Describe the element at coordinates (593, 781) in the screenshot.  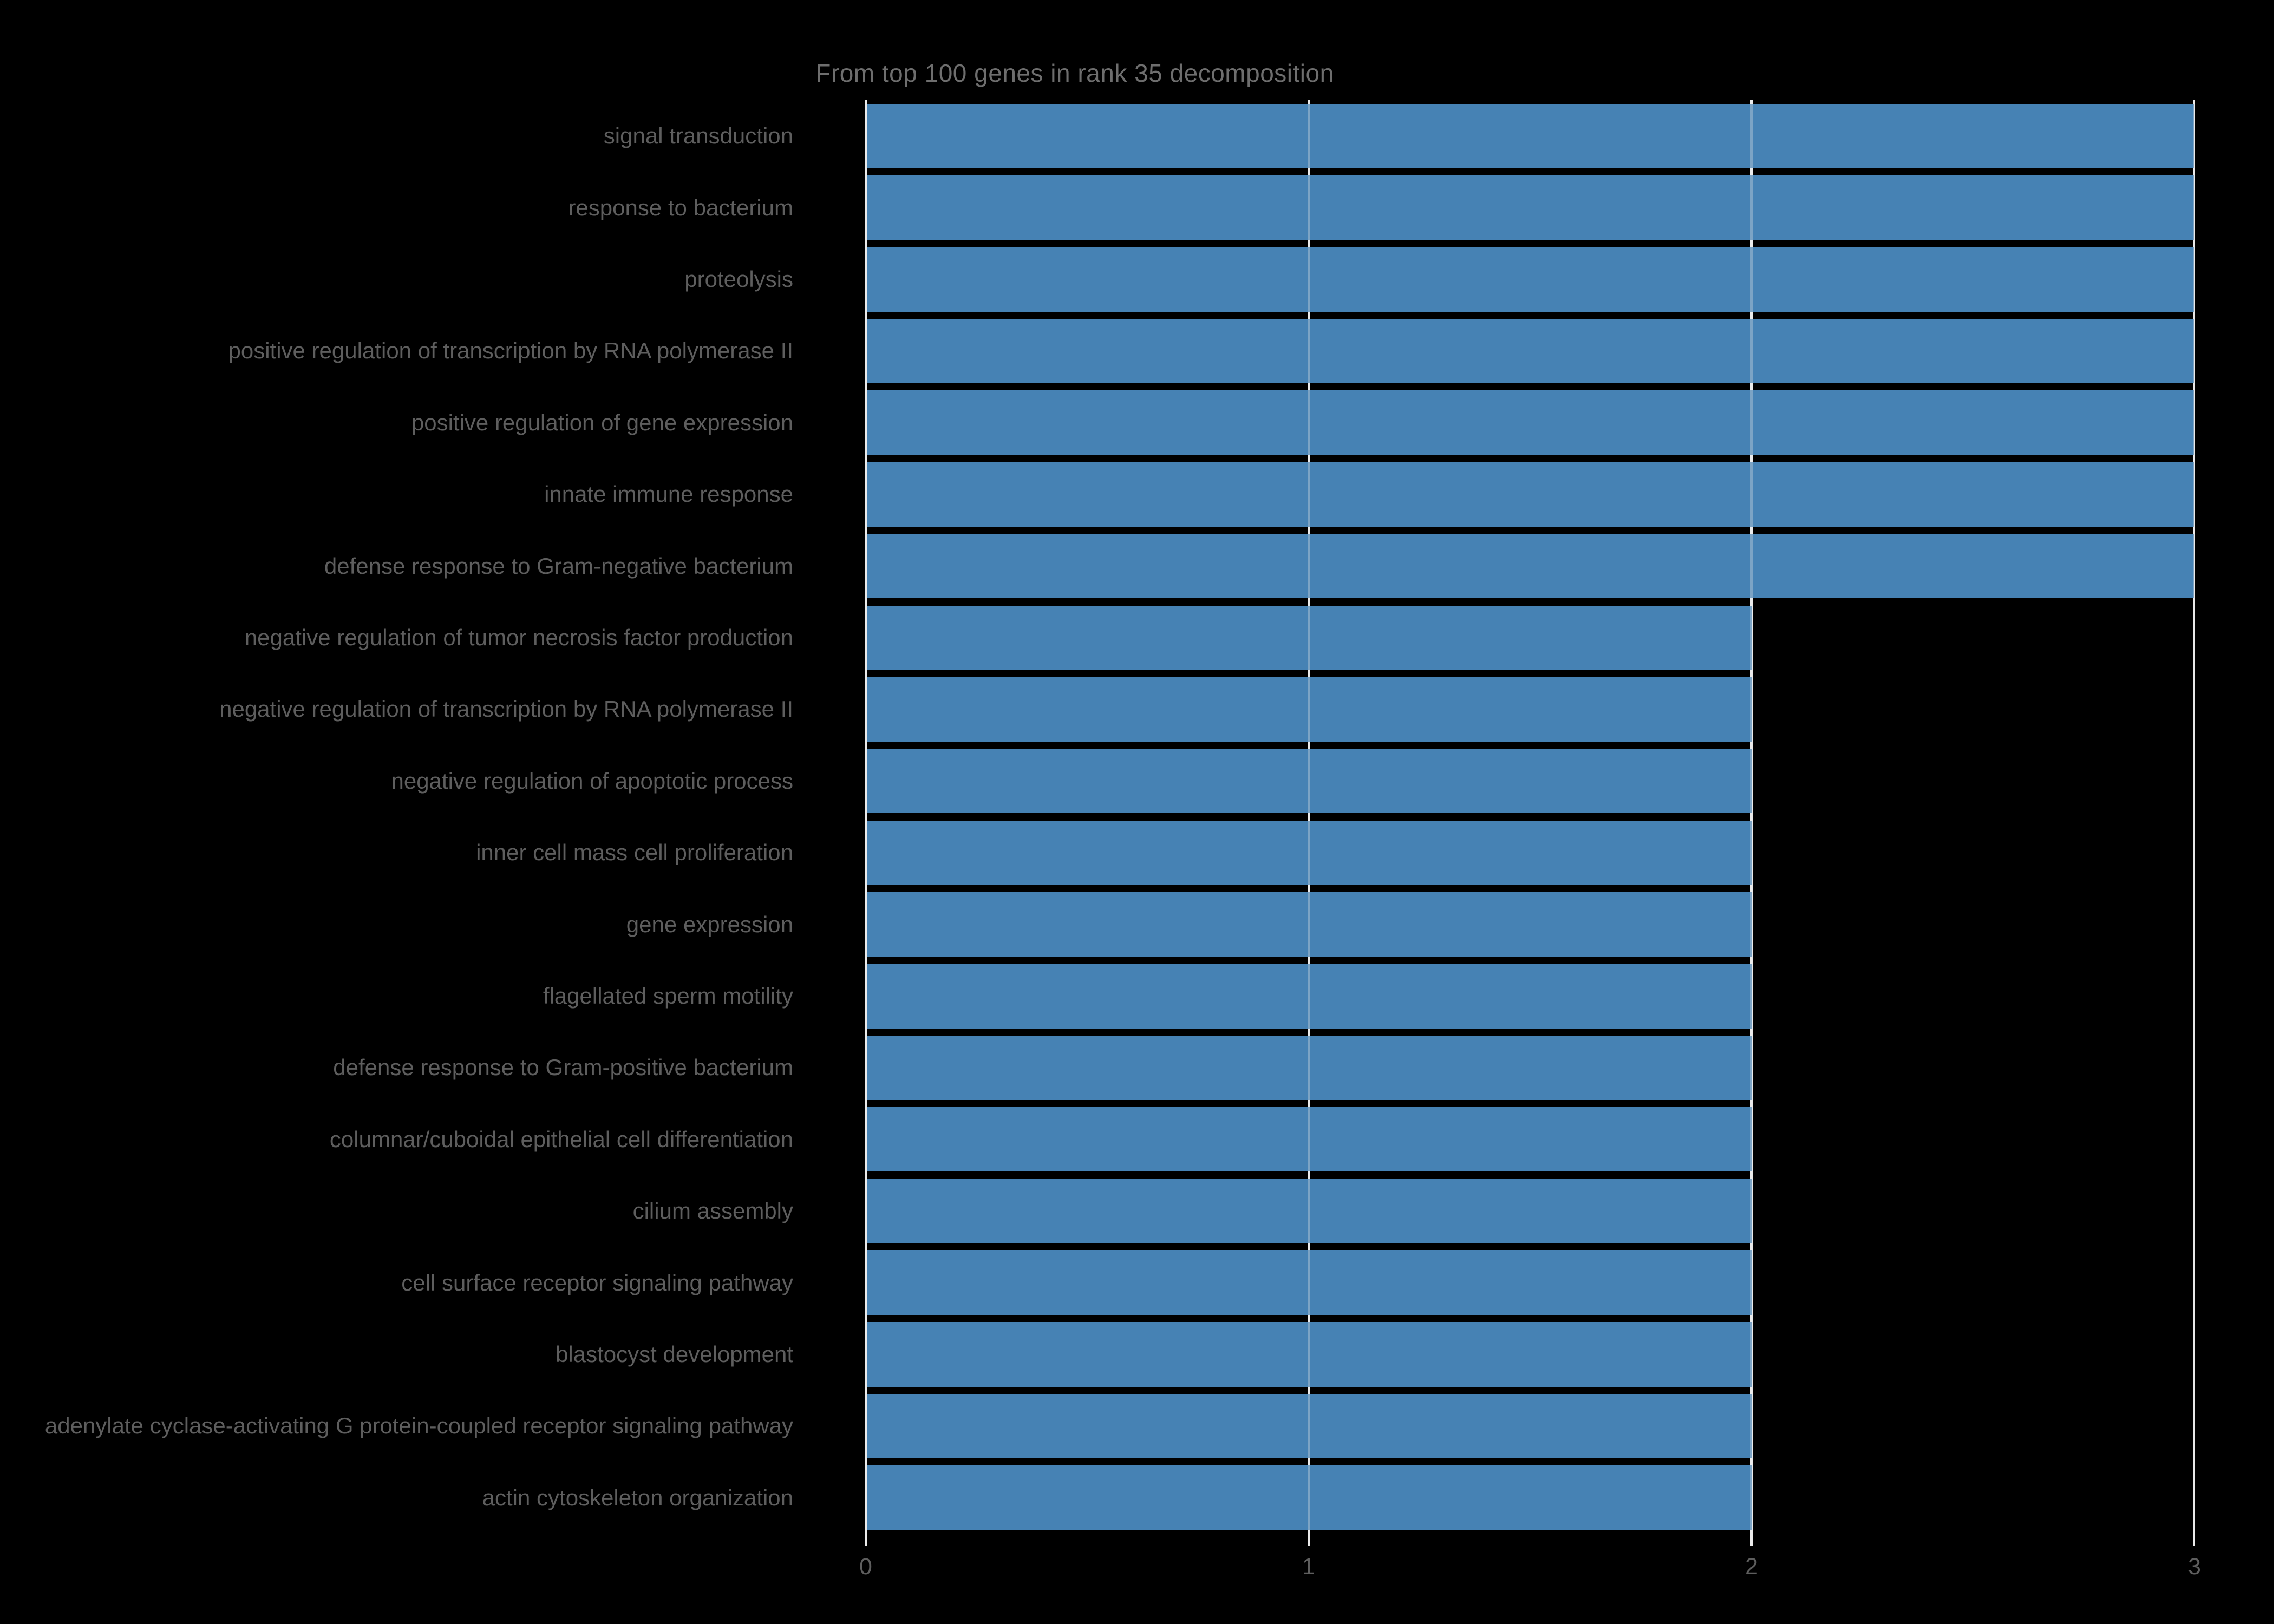
I see `y-tick-label: negative regulation of apoptotic process` at that location.